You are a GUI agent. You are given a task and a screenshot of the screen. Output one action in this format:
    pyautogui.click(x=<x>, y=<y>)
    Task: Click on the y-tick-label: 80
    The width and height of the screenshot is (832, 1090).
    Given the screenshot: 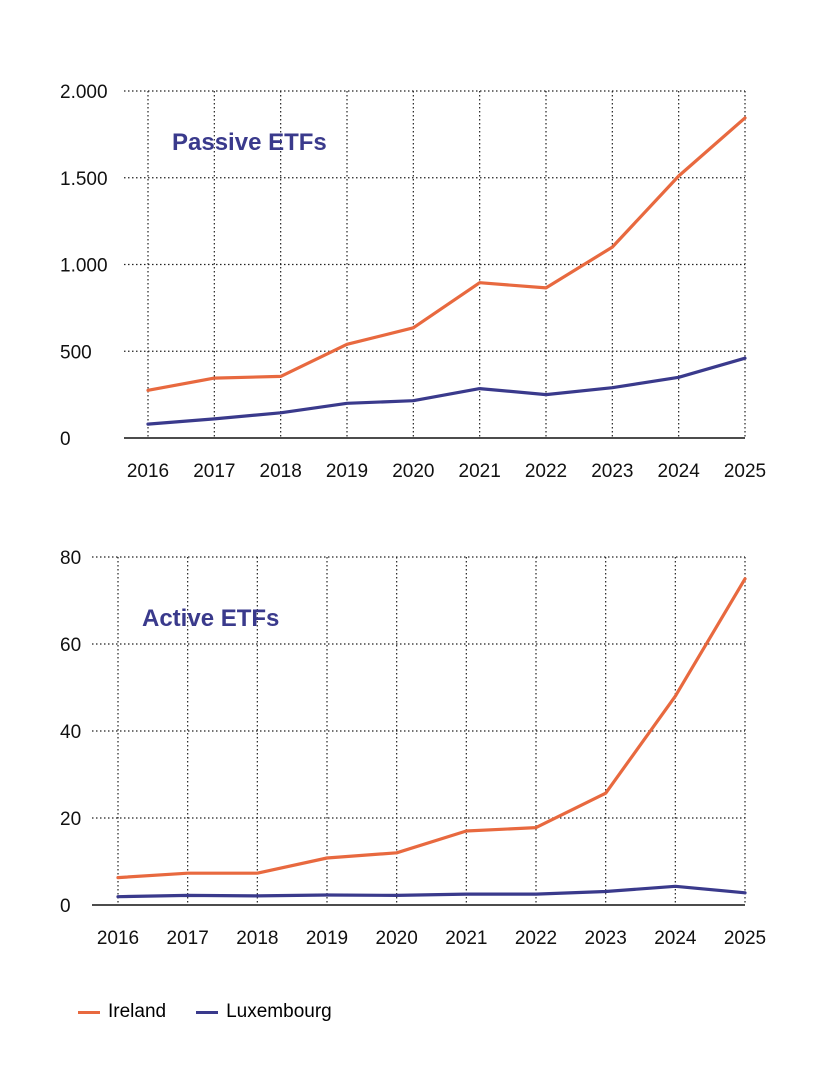 What is the action you would take?
    pyautogui.click(x=70, y=558)
    